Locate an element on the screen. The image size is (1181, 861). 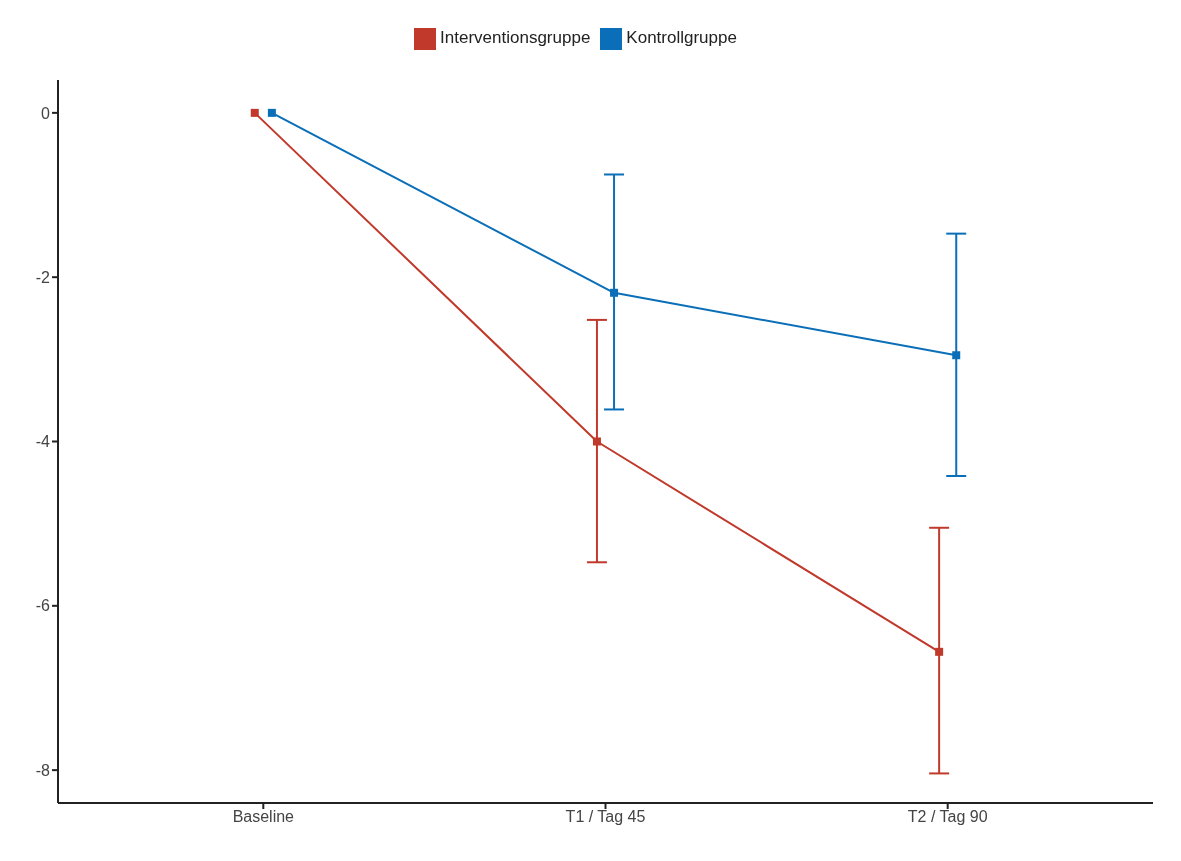
x-tick-label: T2 / Tag 90 is located at coordinates (947, 817).